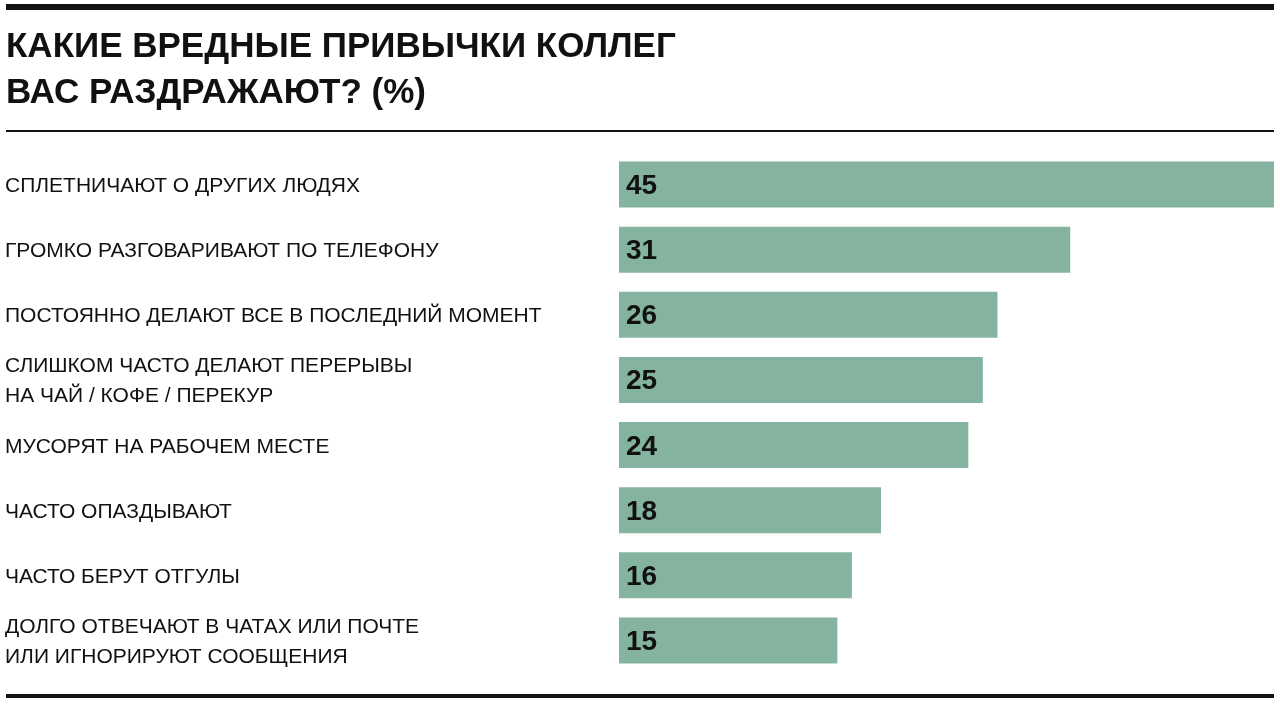 This screenshot has width=1280, height=707. I want to click on data-label: 18, so click(642, 510).